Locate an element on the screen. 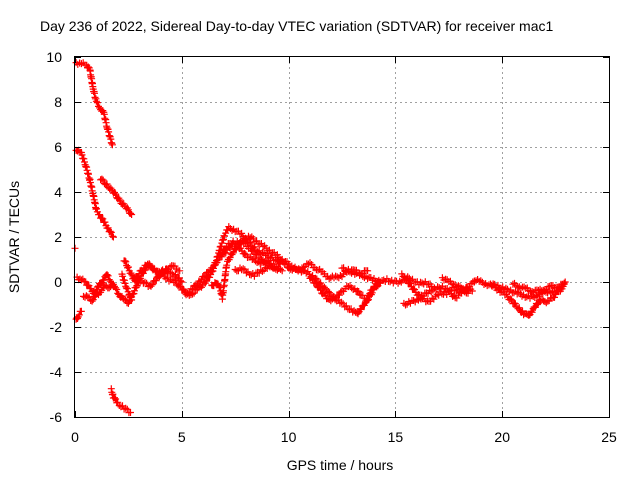 This screenshot has width=640, height=480. x-tick-label: 20 is located at coordinates (502, 437).